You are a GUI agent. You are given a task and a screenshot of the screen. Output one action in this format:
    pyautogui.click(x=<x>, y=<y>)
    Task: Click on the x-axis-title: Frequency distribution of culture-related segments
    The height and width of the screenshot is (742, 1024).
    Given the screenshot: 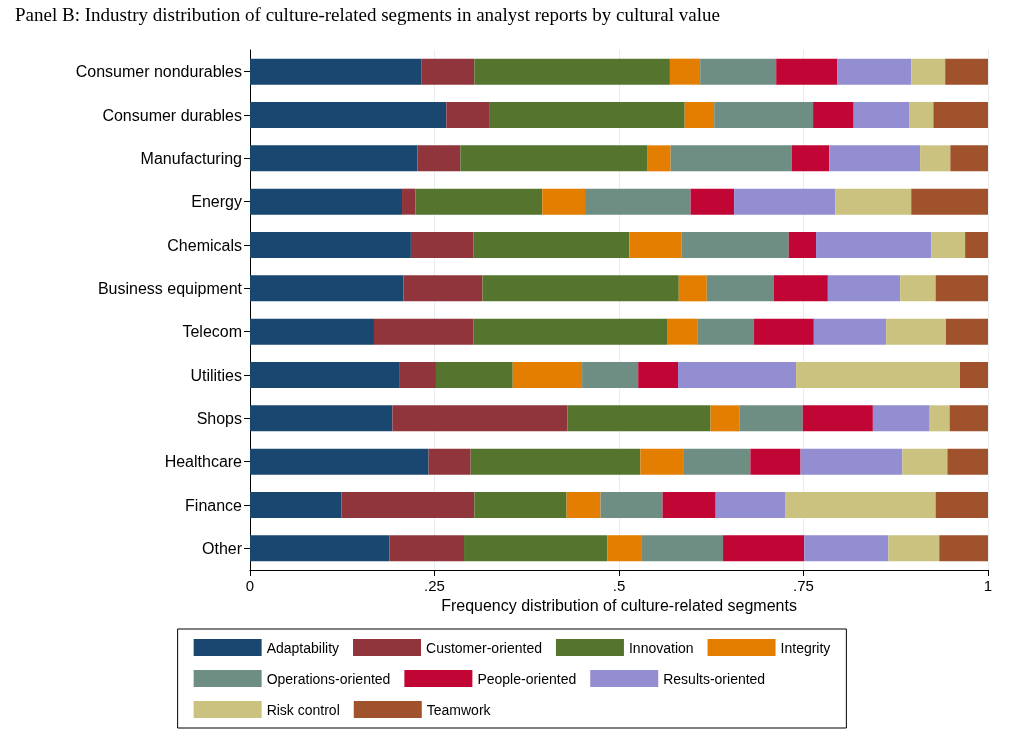 What is the action you would take?
    pyautogui.click(x=619, y=606)
    